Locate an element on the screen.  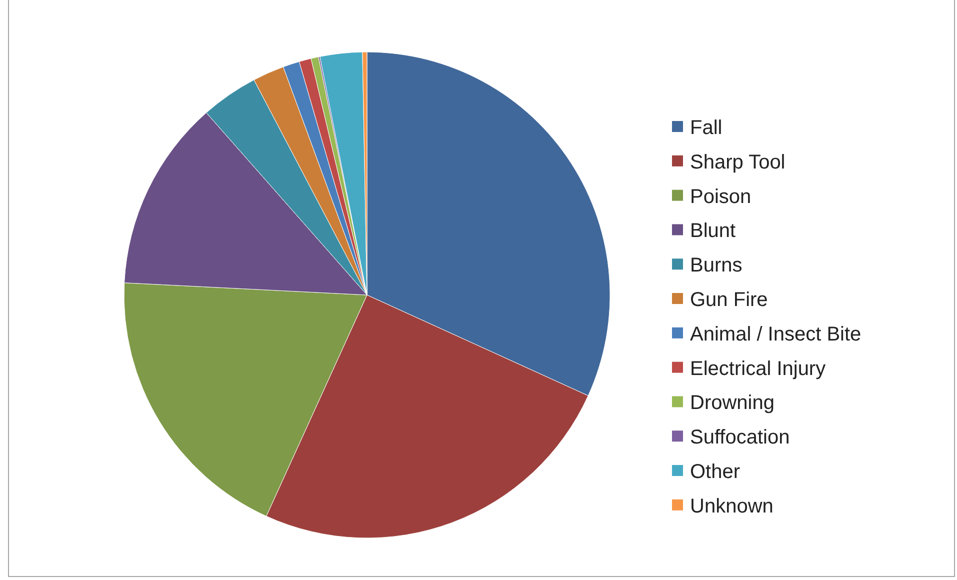
legend-label: Drowning is located at coordinates (732, 403).